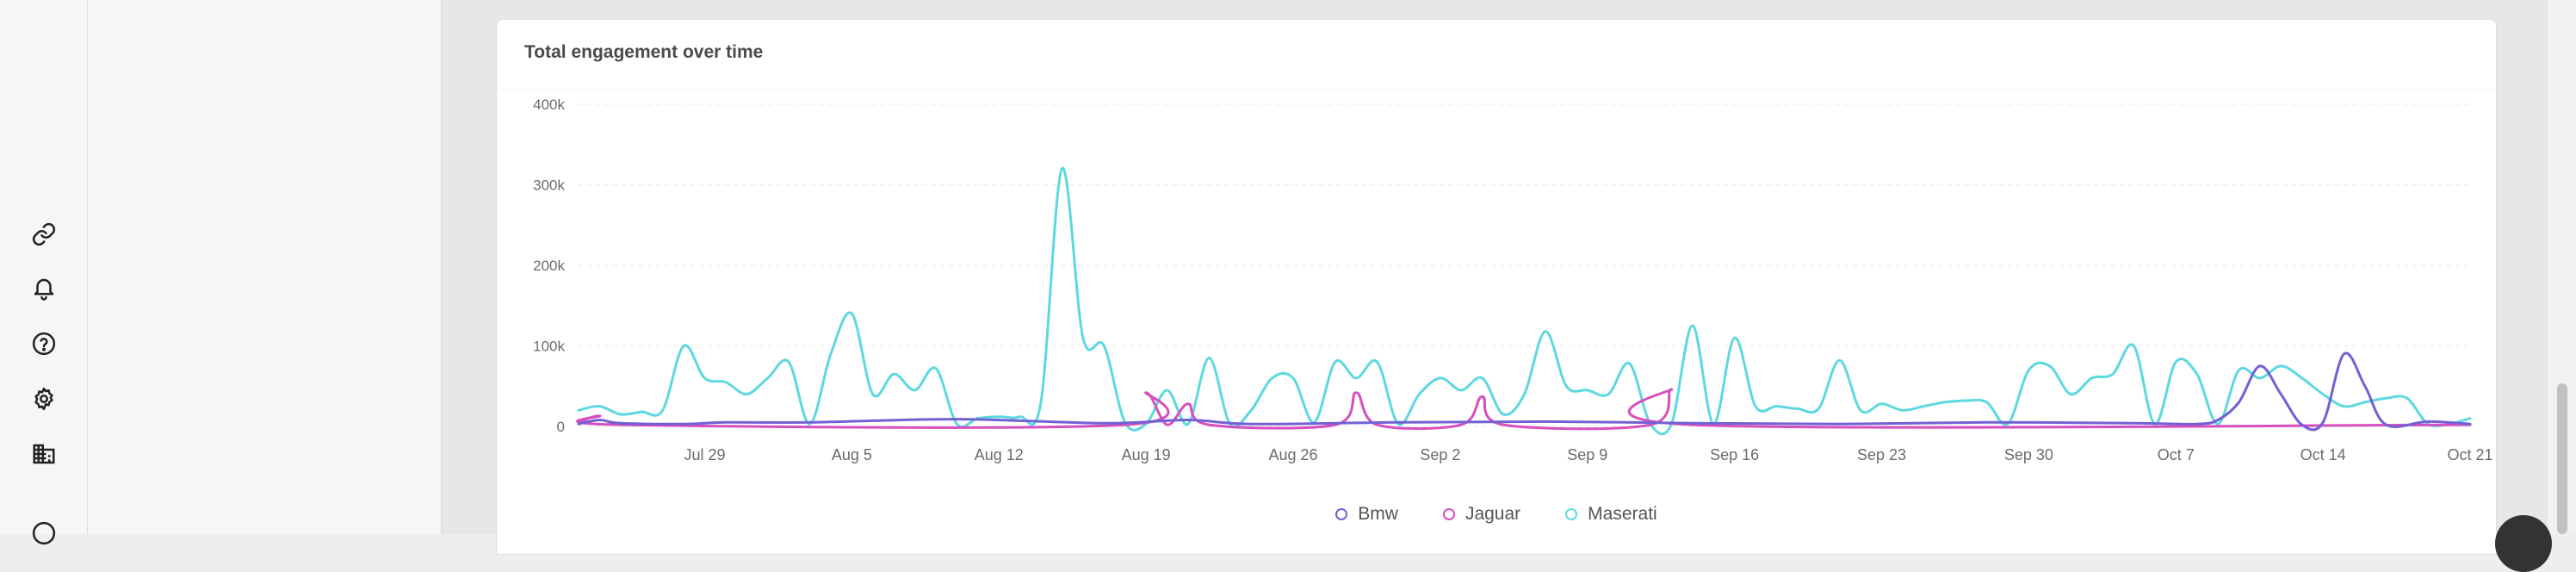 This screenshot has width=2576, height=572. What do you see at coordinates (1492, 514) in the screenshot?
I see `legend-label-jaguar: Jaguar` at bounding box center [1492, 514].